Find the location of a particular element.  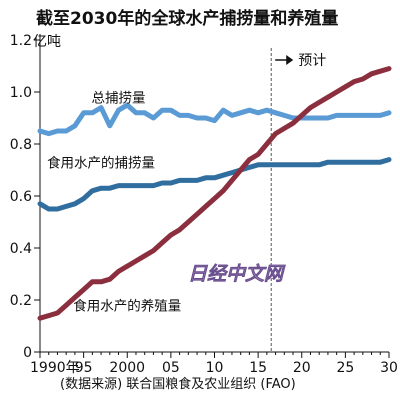

y-axis-unit: 亿吨 is located at coordinates (47, 42).